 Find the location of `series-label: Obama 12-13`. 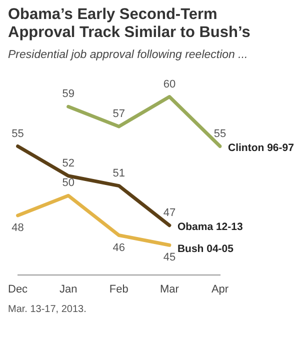

series-label: Obama 12-13 is located at coordinates (210, 227).